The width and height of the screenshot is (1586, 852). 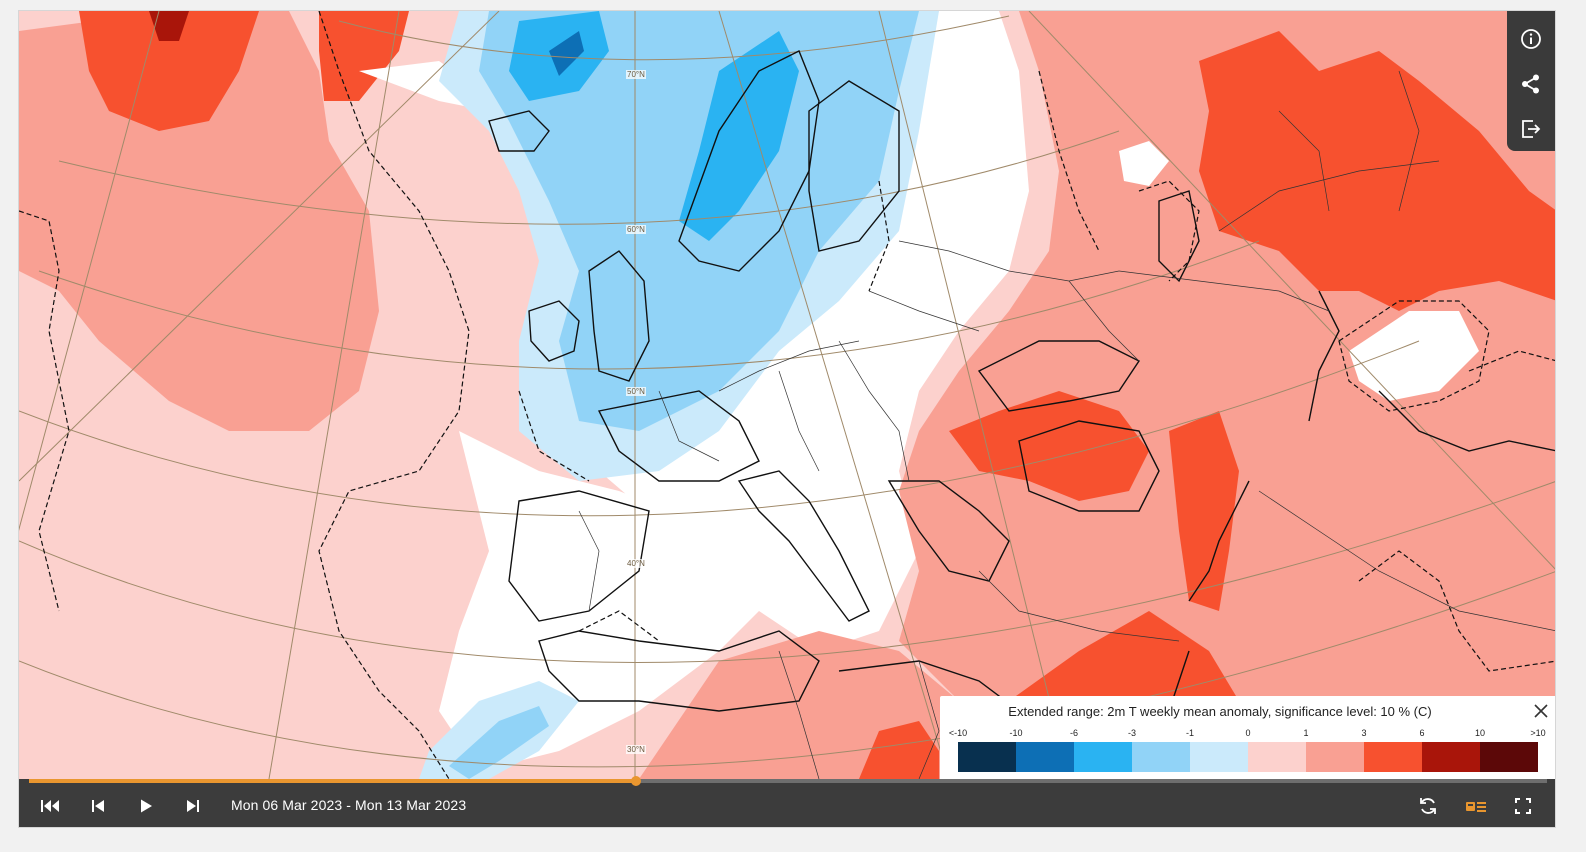 I want to click on anomaly-strong-sahara, so click(x=1124, y=656).